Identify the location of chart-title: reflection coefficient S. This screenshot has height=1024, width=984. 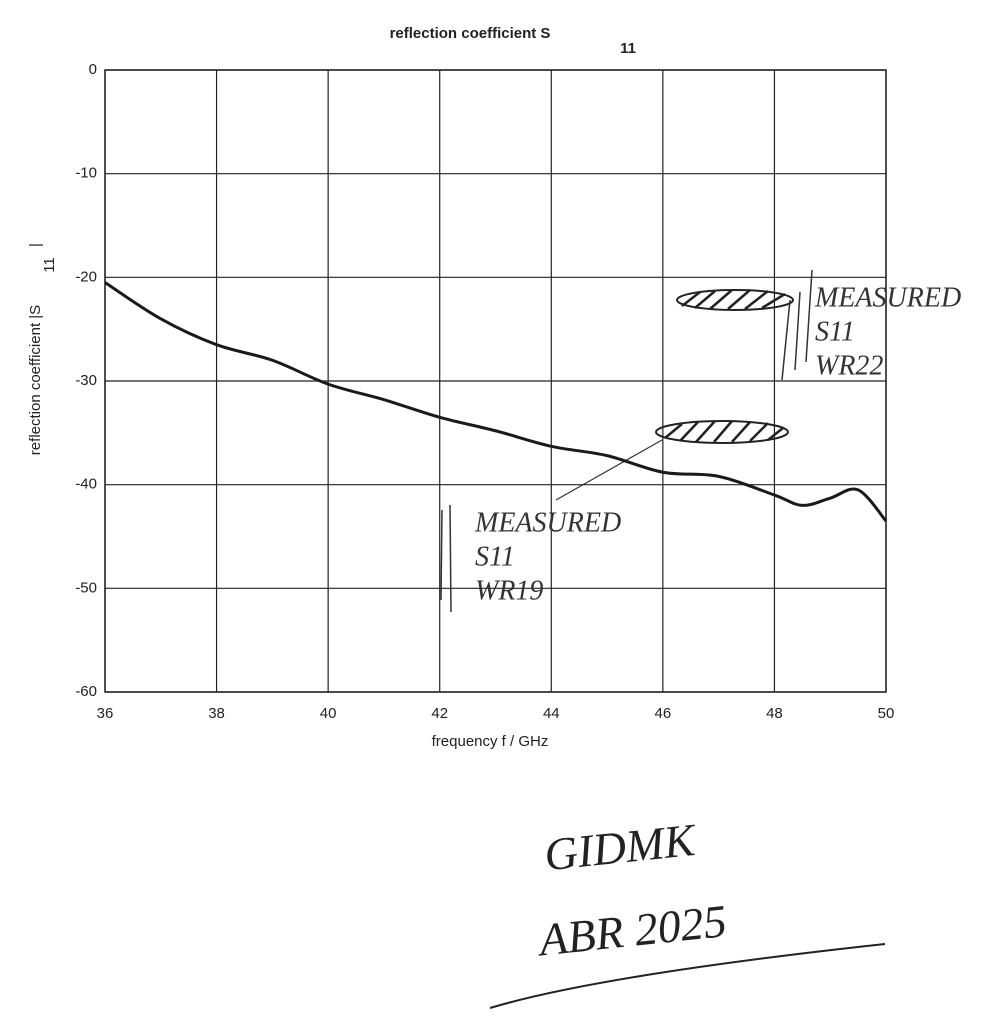
(470, 33).